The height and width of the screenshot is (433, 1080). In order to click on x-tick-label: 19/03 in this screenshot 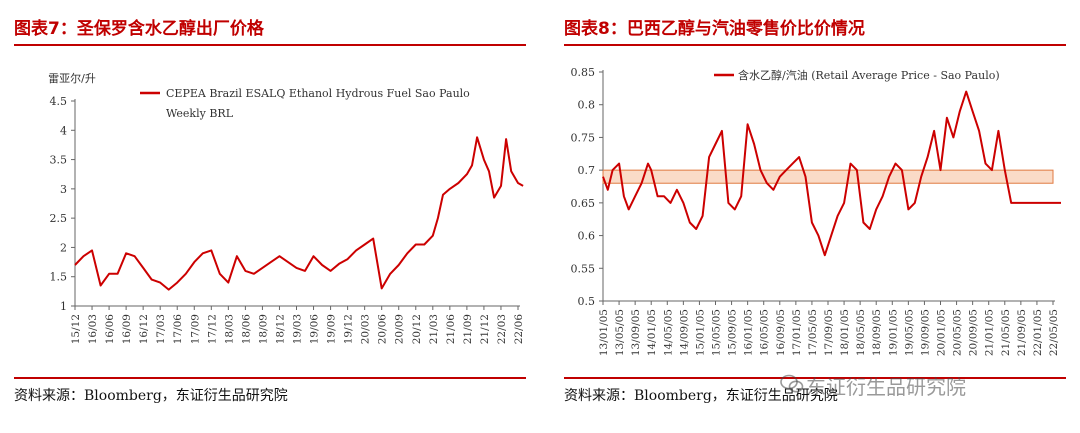, I will do `click(298, 329)`.